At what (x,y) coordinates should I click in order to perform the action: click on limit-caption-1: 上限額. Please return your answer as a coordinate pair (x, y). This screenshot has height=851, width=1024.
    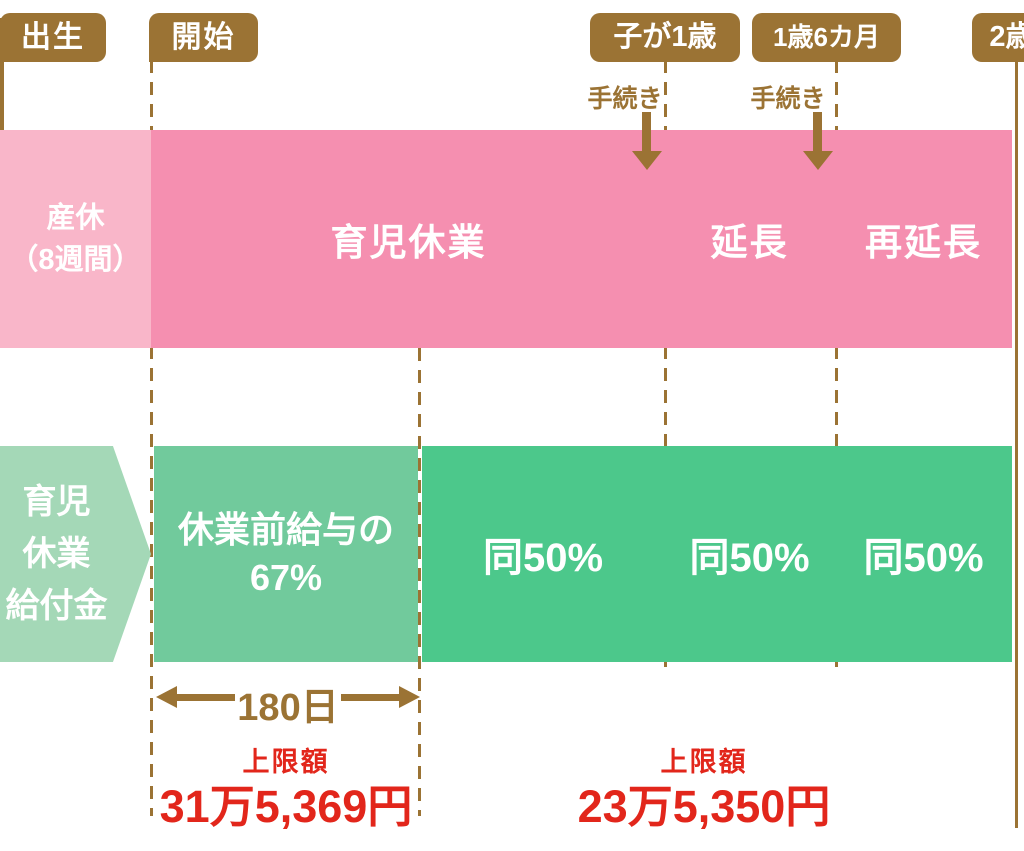
    Looking at the image, I should click on (286, 762).